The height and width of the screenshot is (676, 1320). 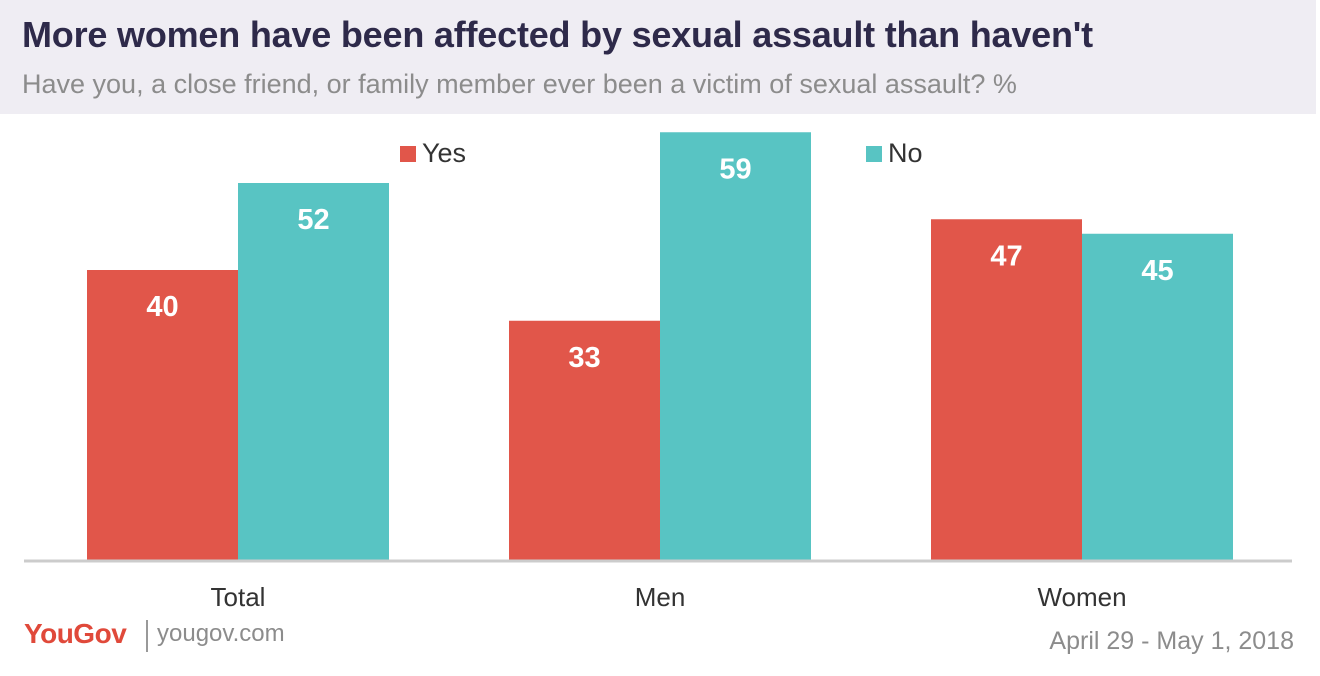 I want to click on data-label: 33, so click(x=584, y=358).